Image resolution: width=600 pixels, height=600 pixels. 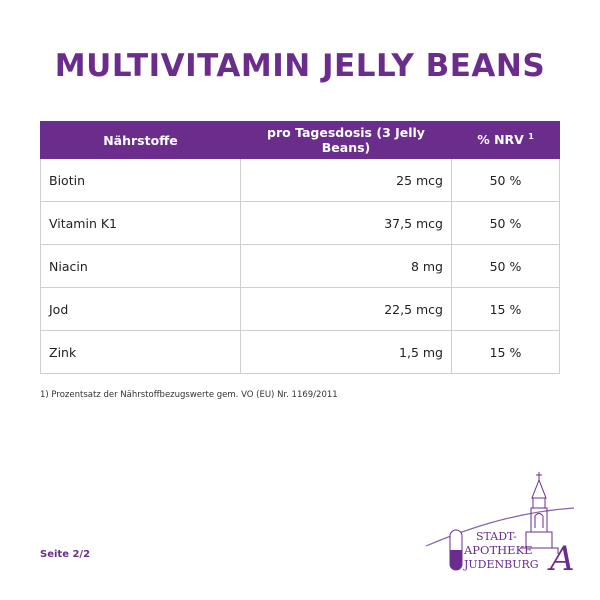 I want to click on page-indicator: Seite 2/2, so click(x=65, y=554).